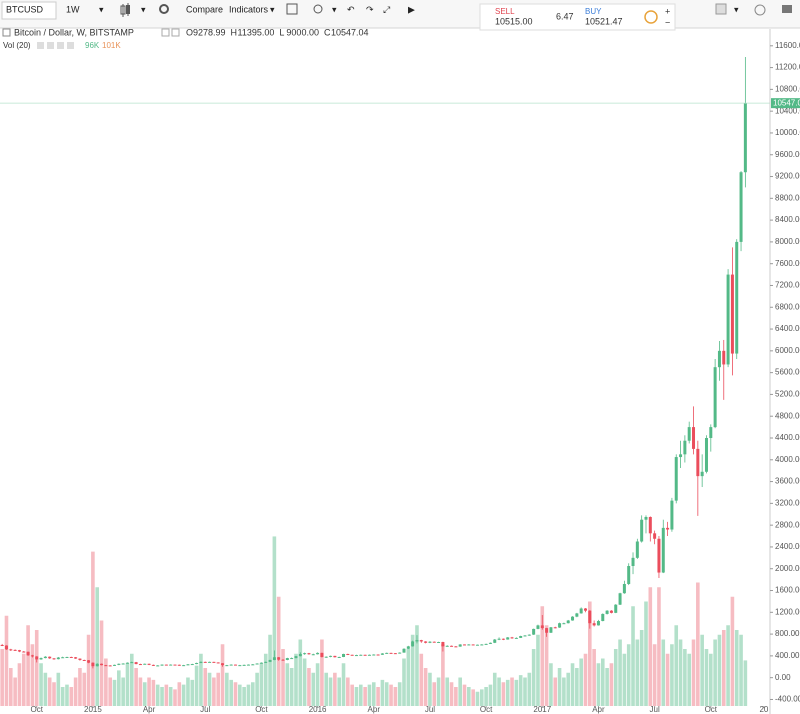 The image size is (800, 714). What do you see at coordinates (760, 10) in the screenshot?
I see `cloud-icon` at bounding box center [760, 10].